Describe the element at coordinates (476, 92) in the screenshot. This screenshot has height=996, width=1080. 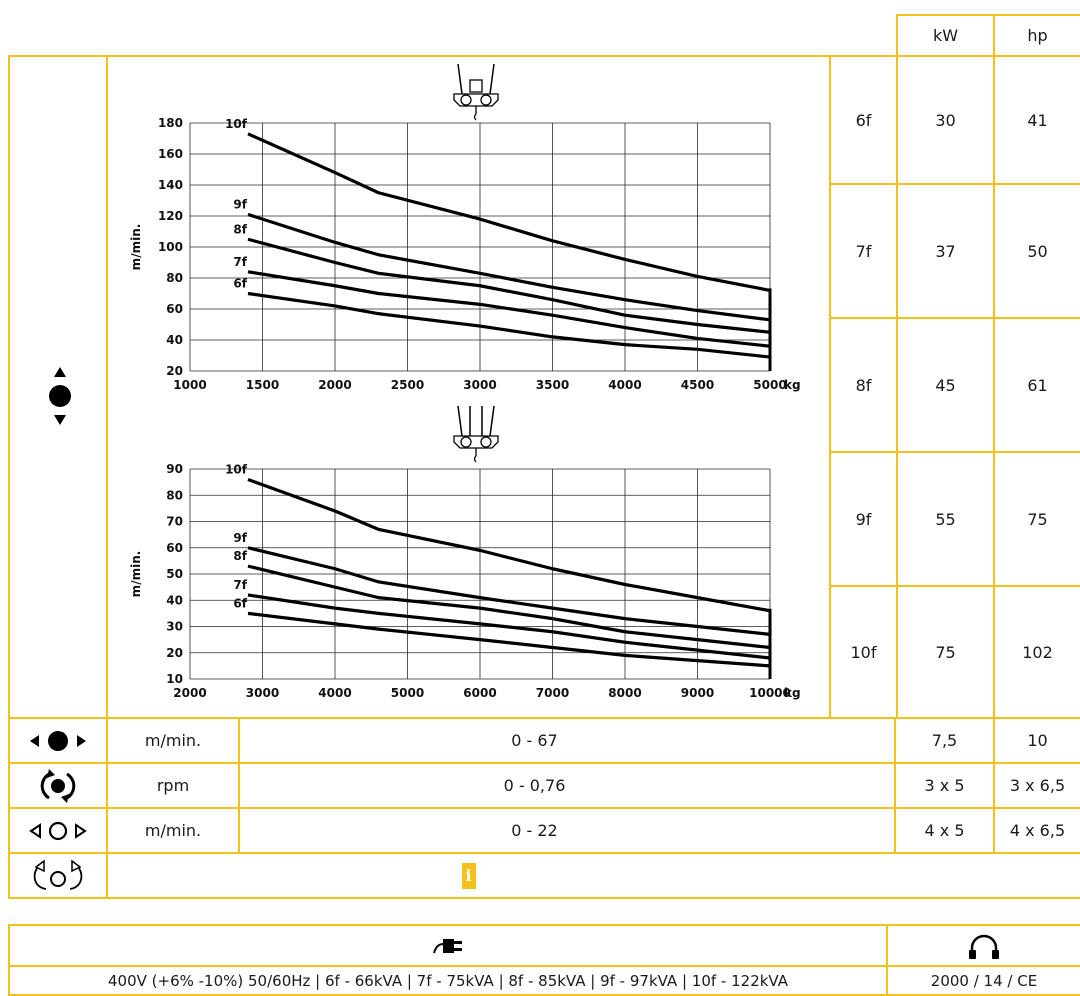
I see `reeving-2-fall-icon` at that location.